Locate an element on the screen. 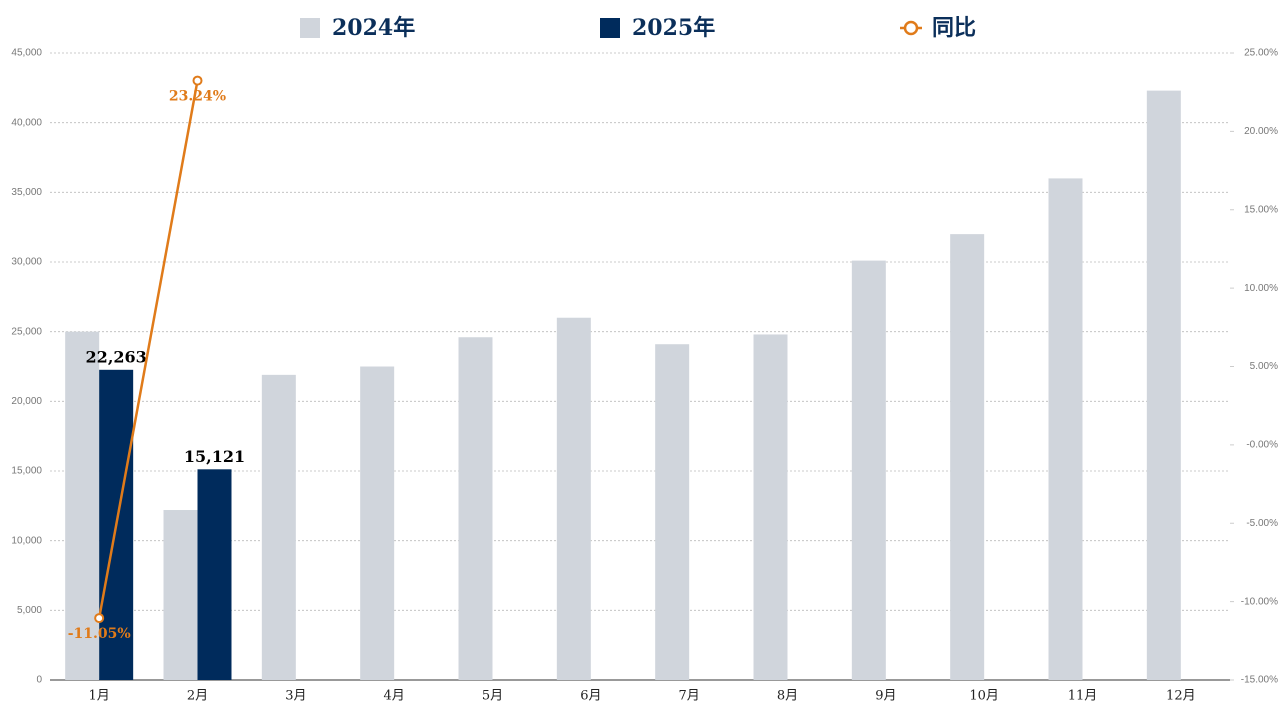 The height and width of the screenshot is (720, 1280). line is located at coordinates (148, 349).